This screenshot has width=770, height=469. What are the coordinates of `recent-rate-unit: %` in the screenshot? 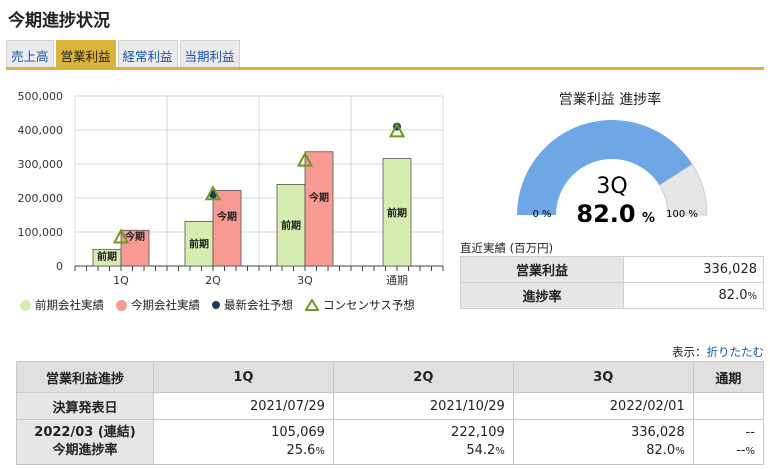 It's located at (752, 296).